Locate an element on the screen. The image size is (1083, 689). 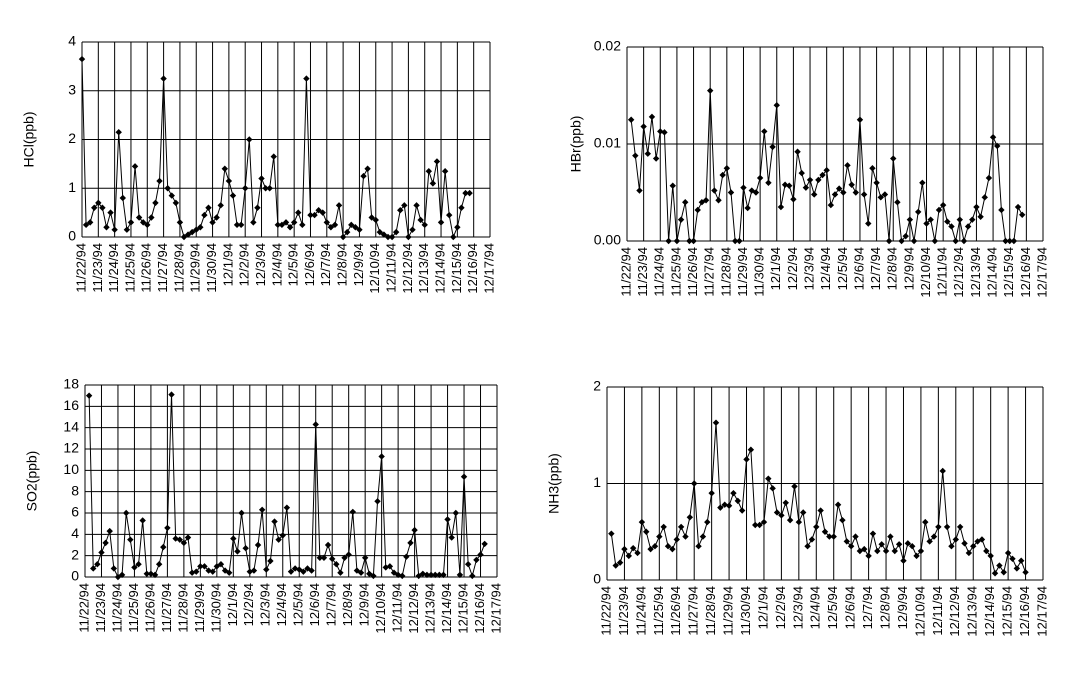
y-tick-label: 16 is located at coordinates (71, 405).